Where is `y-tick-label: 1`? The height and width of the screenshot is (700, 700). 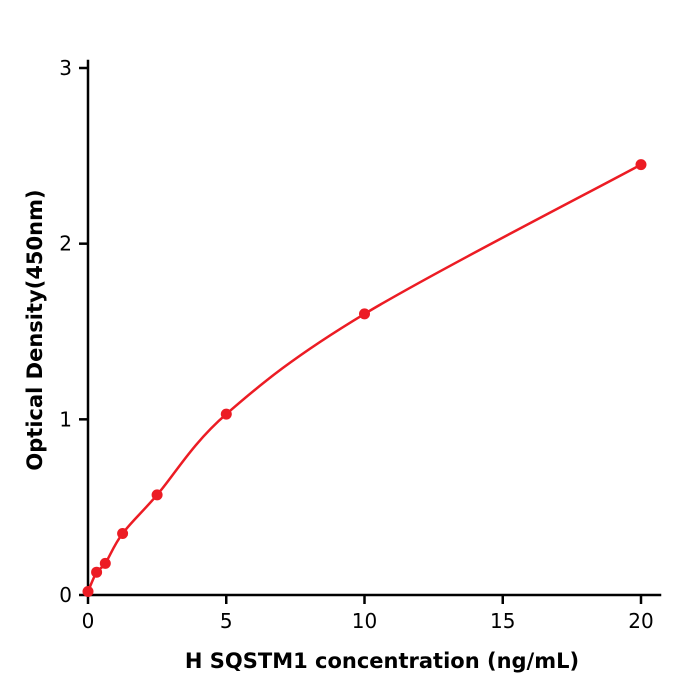 y-tick-label: 1 is located at coordinates (65, 419).